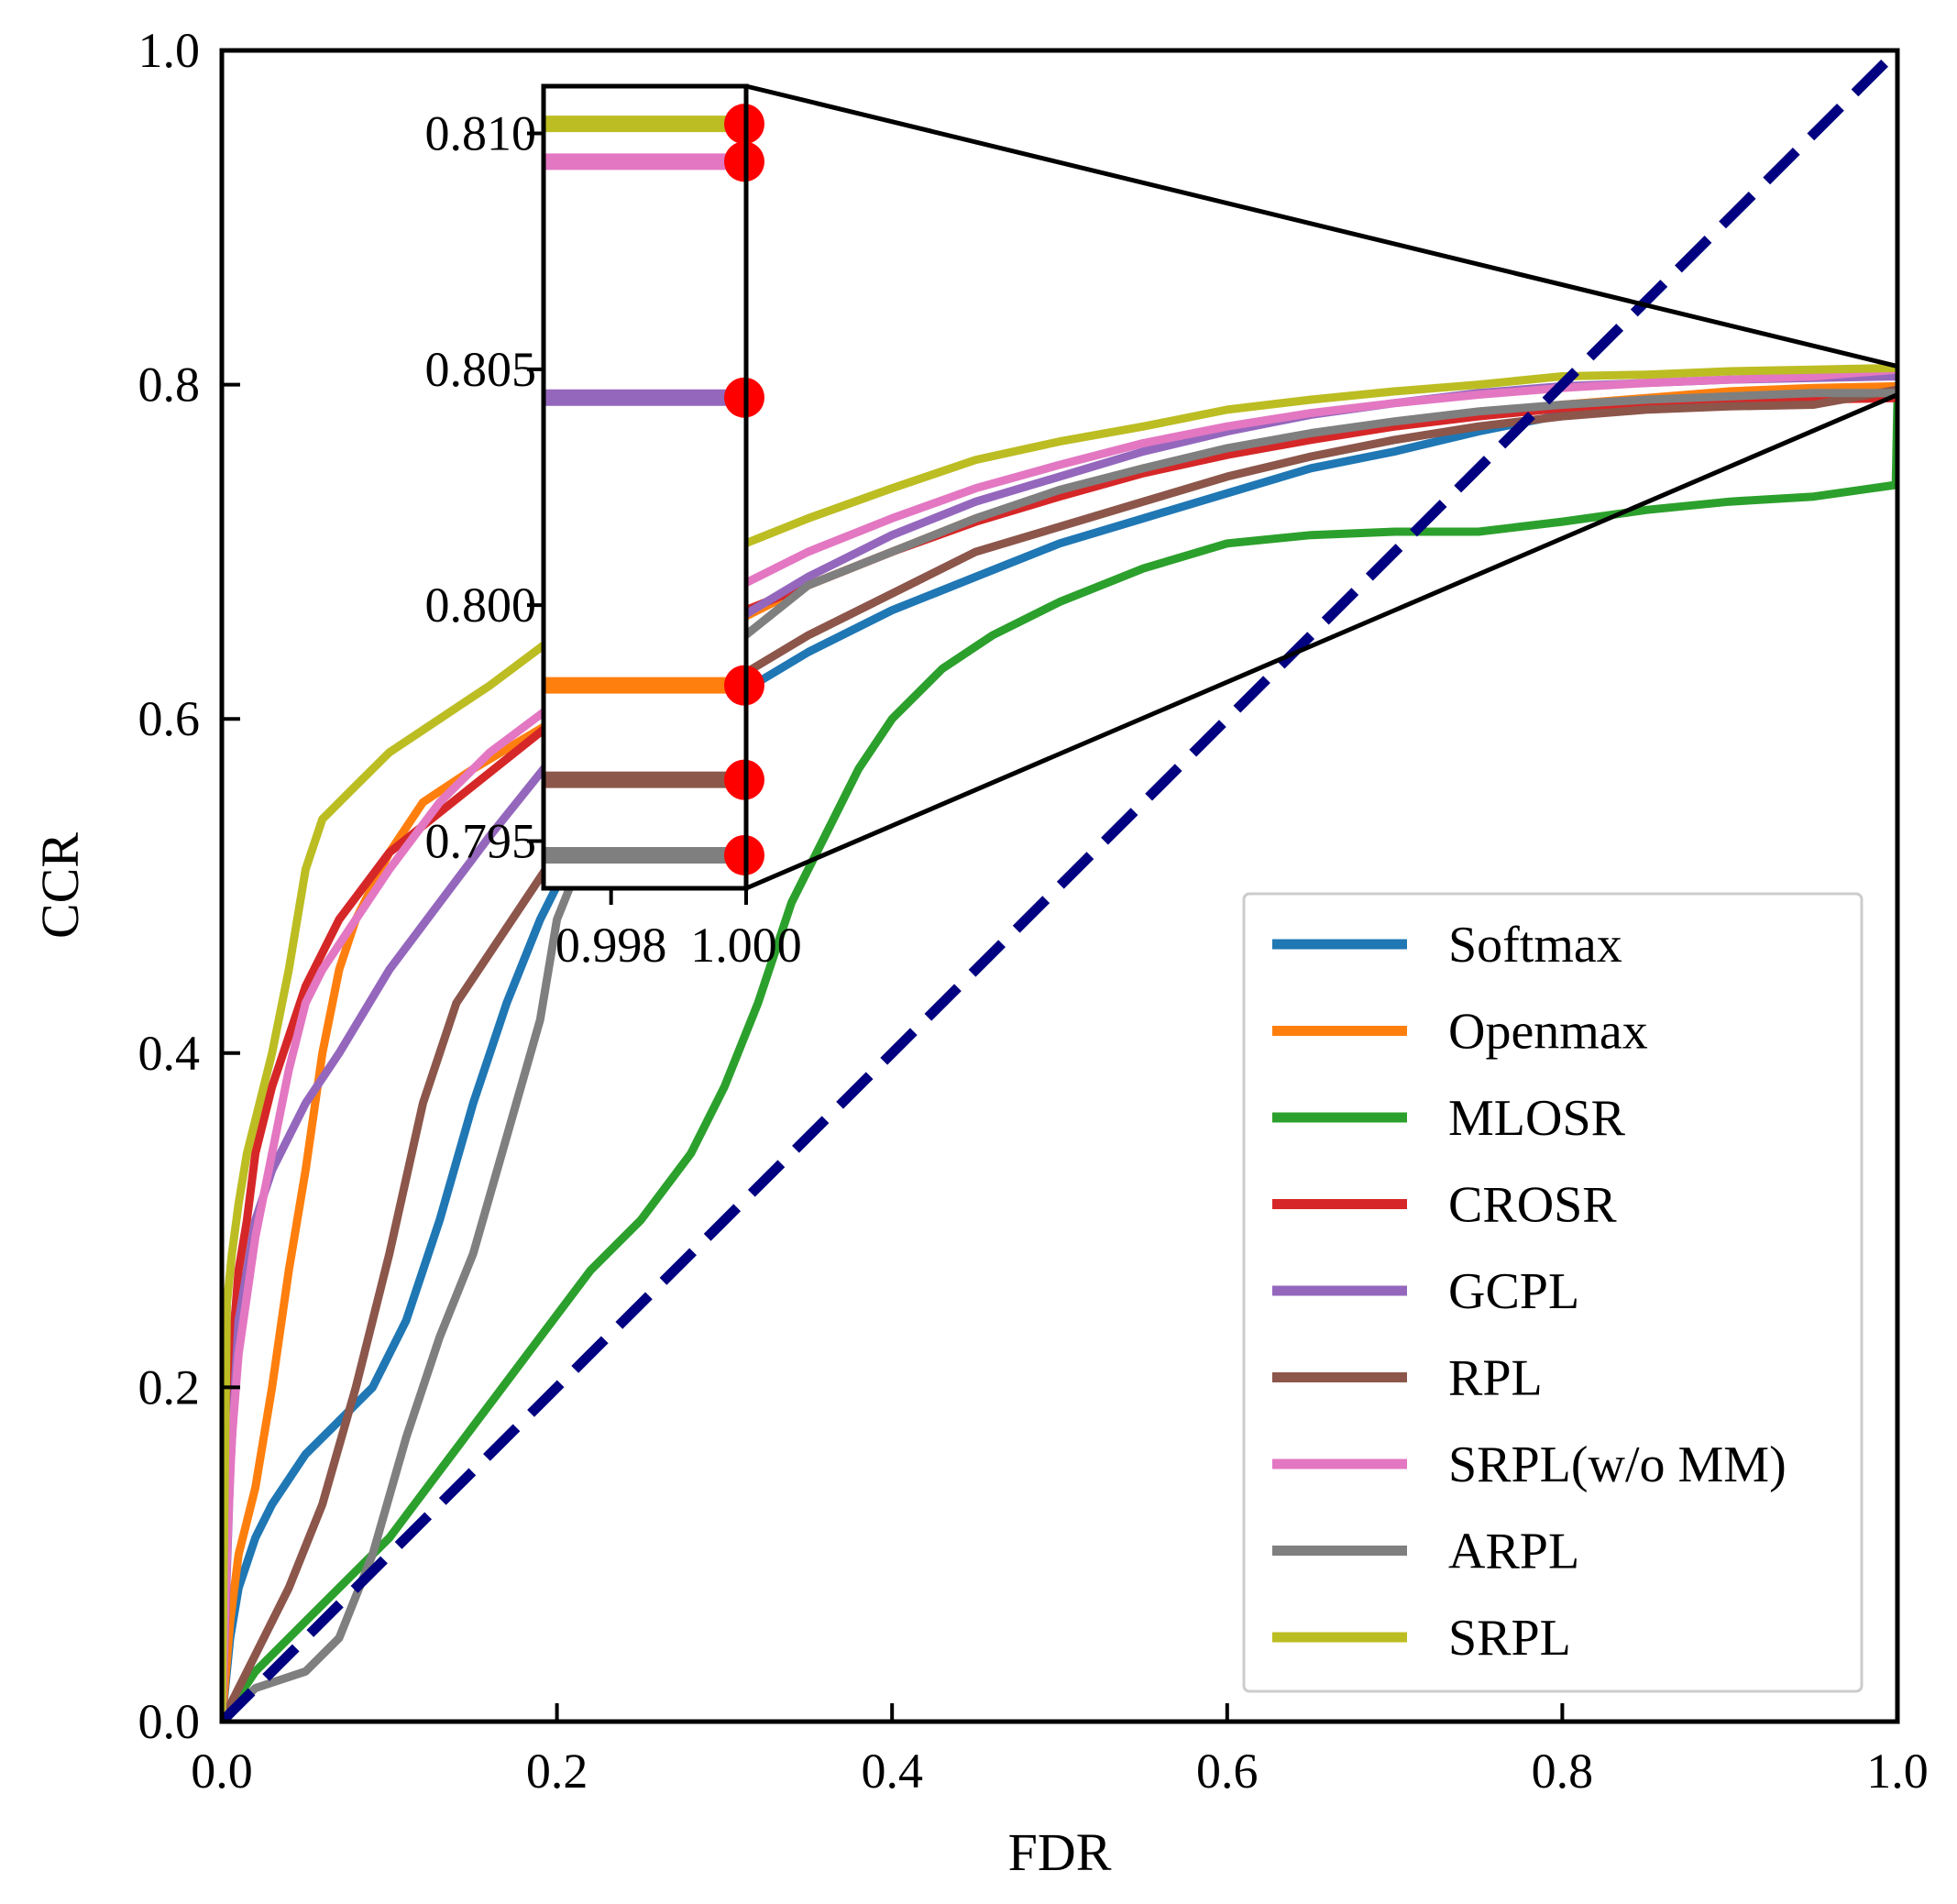 This screenshot has width=1957, height=1904. What do you see at coordinates (1617, 1464) in the screenshot?
I see `legend-label-srpl-w-o-mm: SRPL(w/o MM)` at bounding box center [1617, 1464].